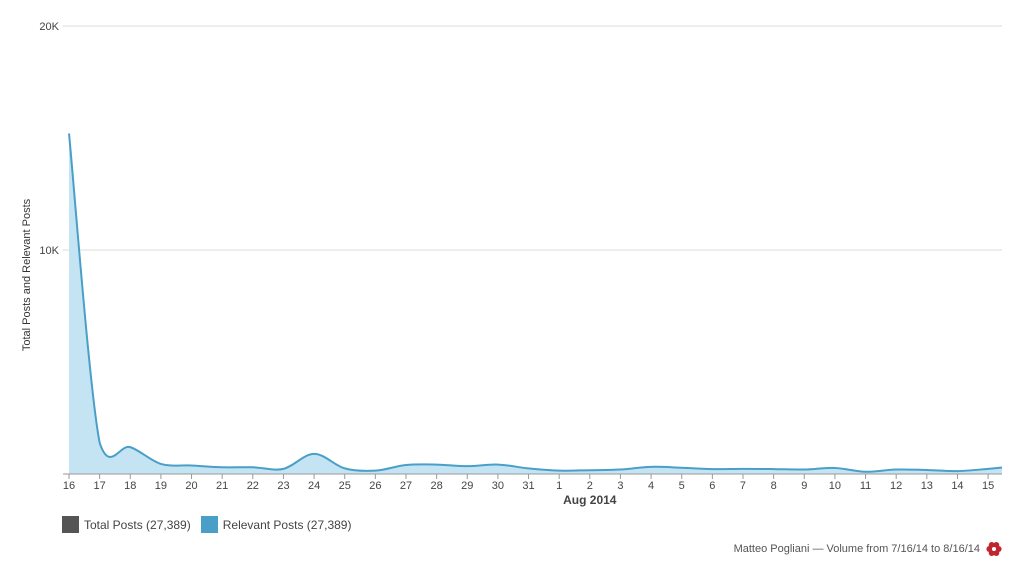 This screenshot has width=1024, height=576. Describe the element at coordinates (437, 486) in the screenshot. I see `x-tick-label: 28` at that location.